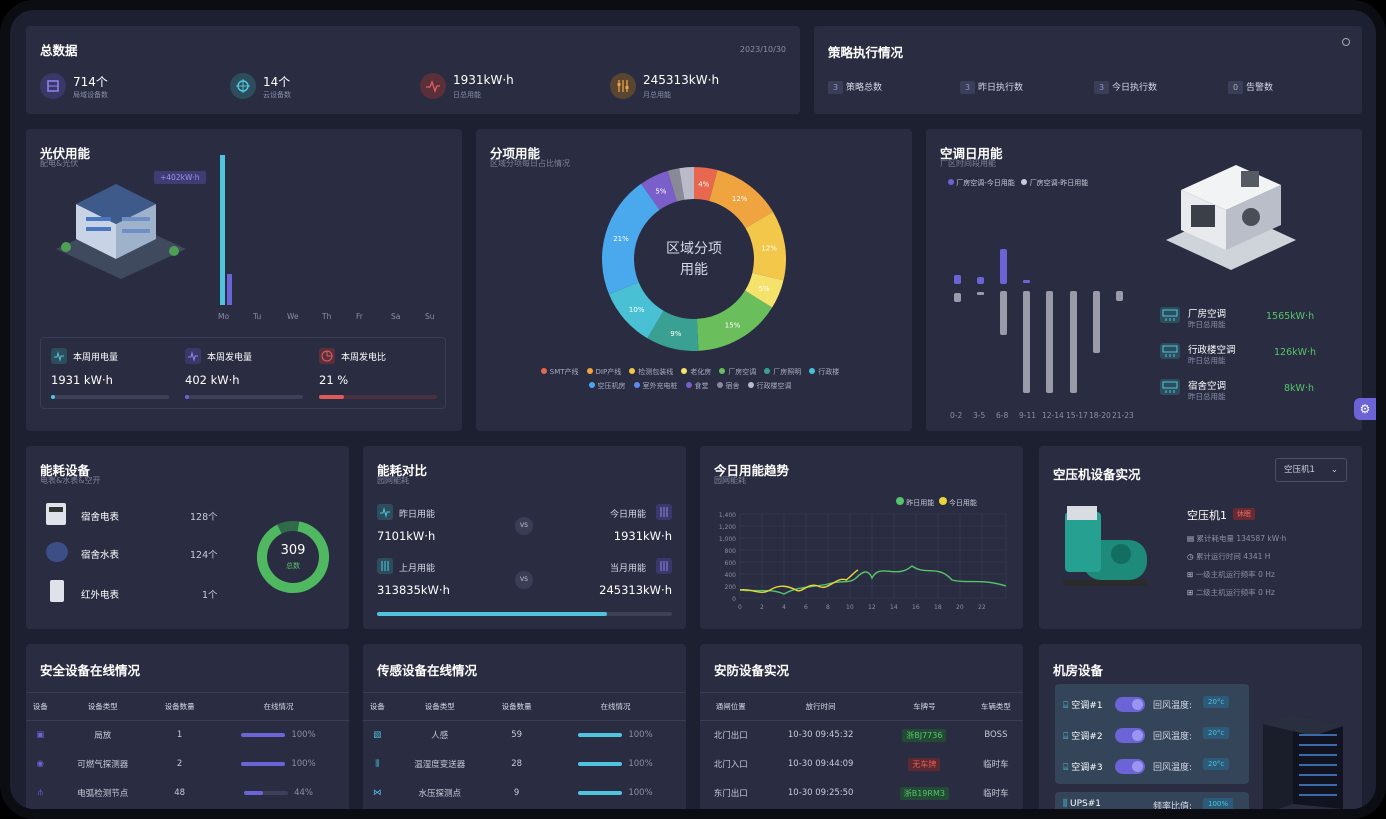  What do you see at coordinates (603, 372) in the screenshot?
I see `legend-entry: DIP产线` at bounding box center [603, 372].